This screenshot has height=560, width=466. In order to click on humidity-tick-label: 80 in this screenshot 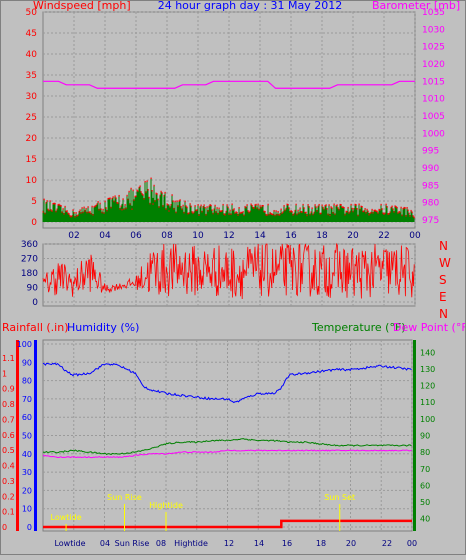, I will do `click(27, 381)`.